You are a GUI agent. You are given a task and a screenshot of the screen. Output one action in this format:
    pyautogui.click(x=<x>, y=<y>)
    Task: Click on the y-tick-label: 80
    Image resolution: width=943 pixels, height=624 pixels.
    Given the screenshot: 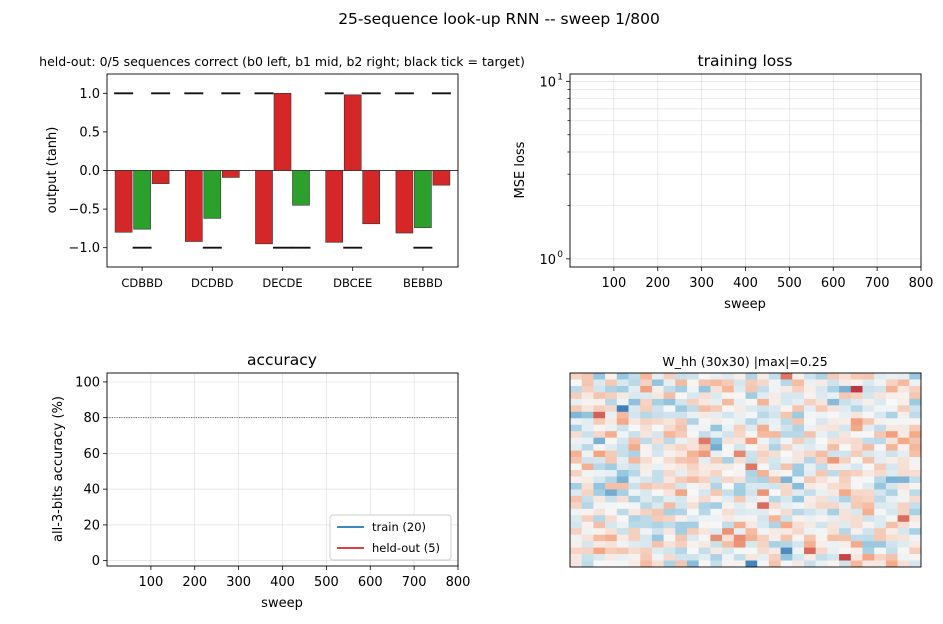 What is the action you would take?
    pyautogui.click(x=91, y=418)
    